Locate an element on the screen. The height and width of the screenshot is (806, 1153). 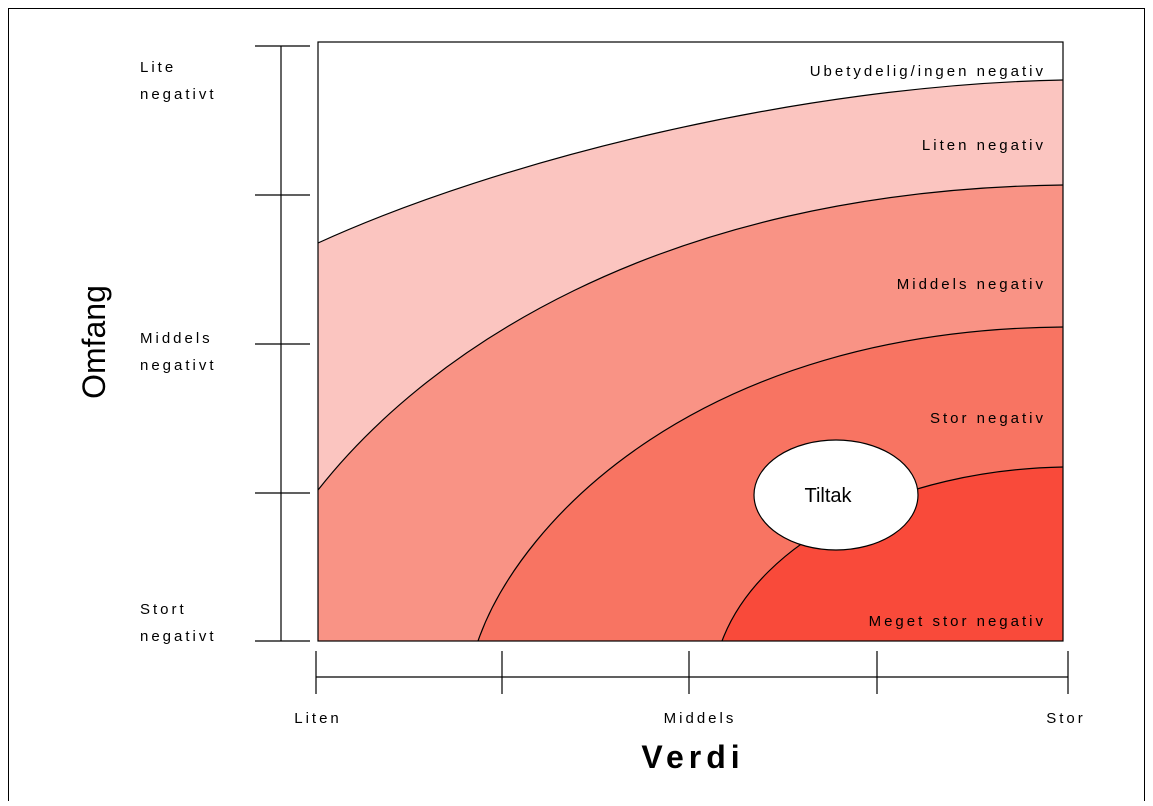
zone-label: Liten negativ is located at coordinates (984, 145).